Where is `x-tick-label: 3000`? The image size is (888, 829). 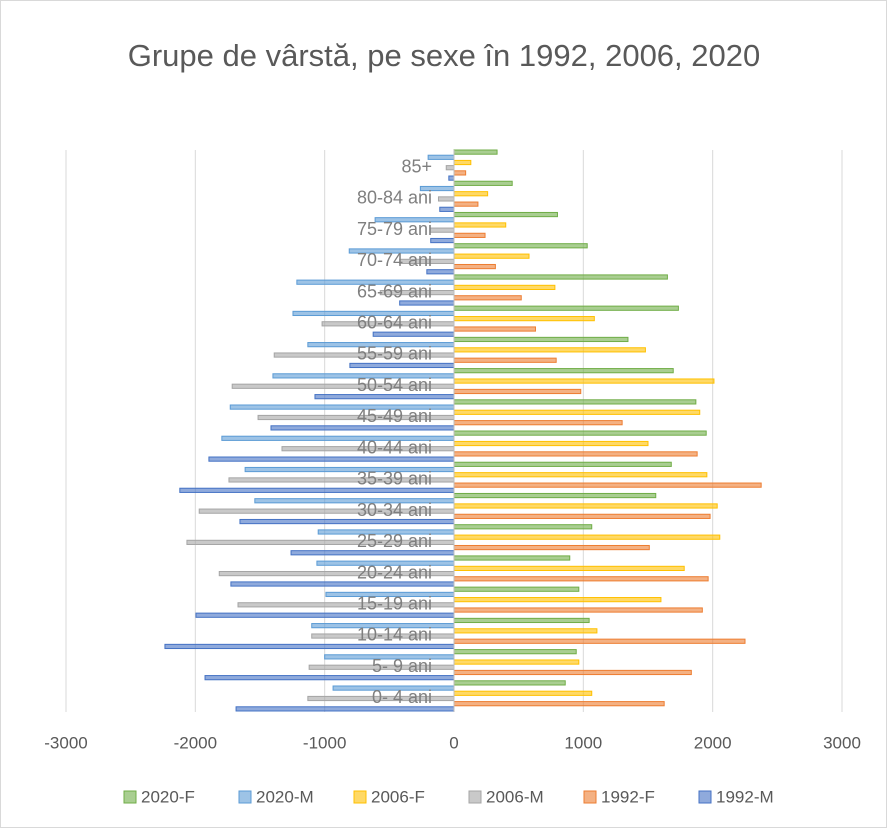 x-tick-label: 3000 is located at coordinates (842, 742).